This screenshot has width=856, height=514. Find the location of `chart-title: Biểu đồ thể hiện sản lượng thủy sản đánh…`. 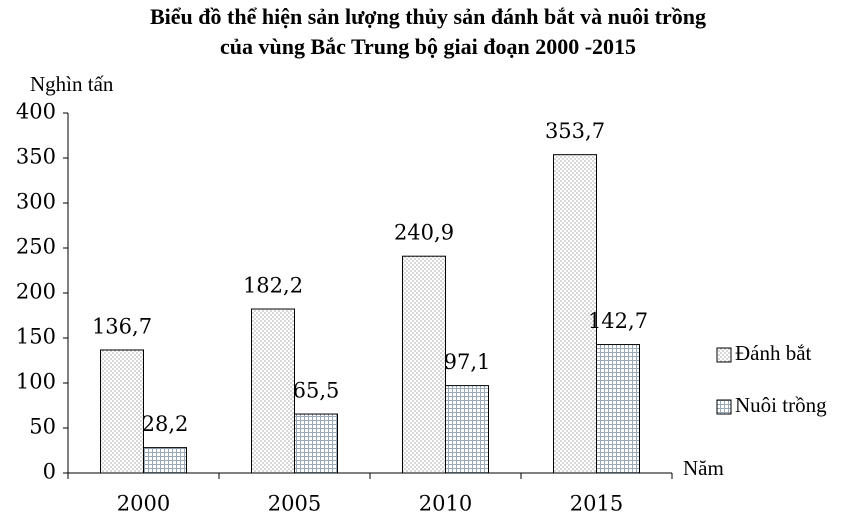

chart-title: Biểu đồ thể hiện sản lượng thủy sản đánh… is located at coordinates (428, 16).